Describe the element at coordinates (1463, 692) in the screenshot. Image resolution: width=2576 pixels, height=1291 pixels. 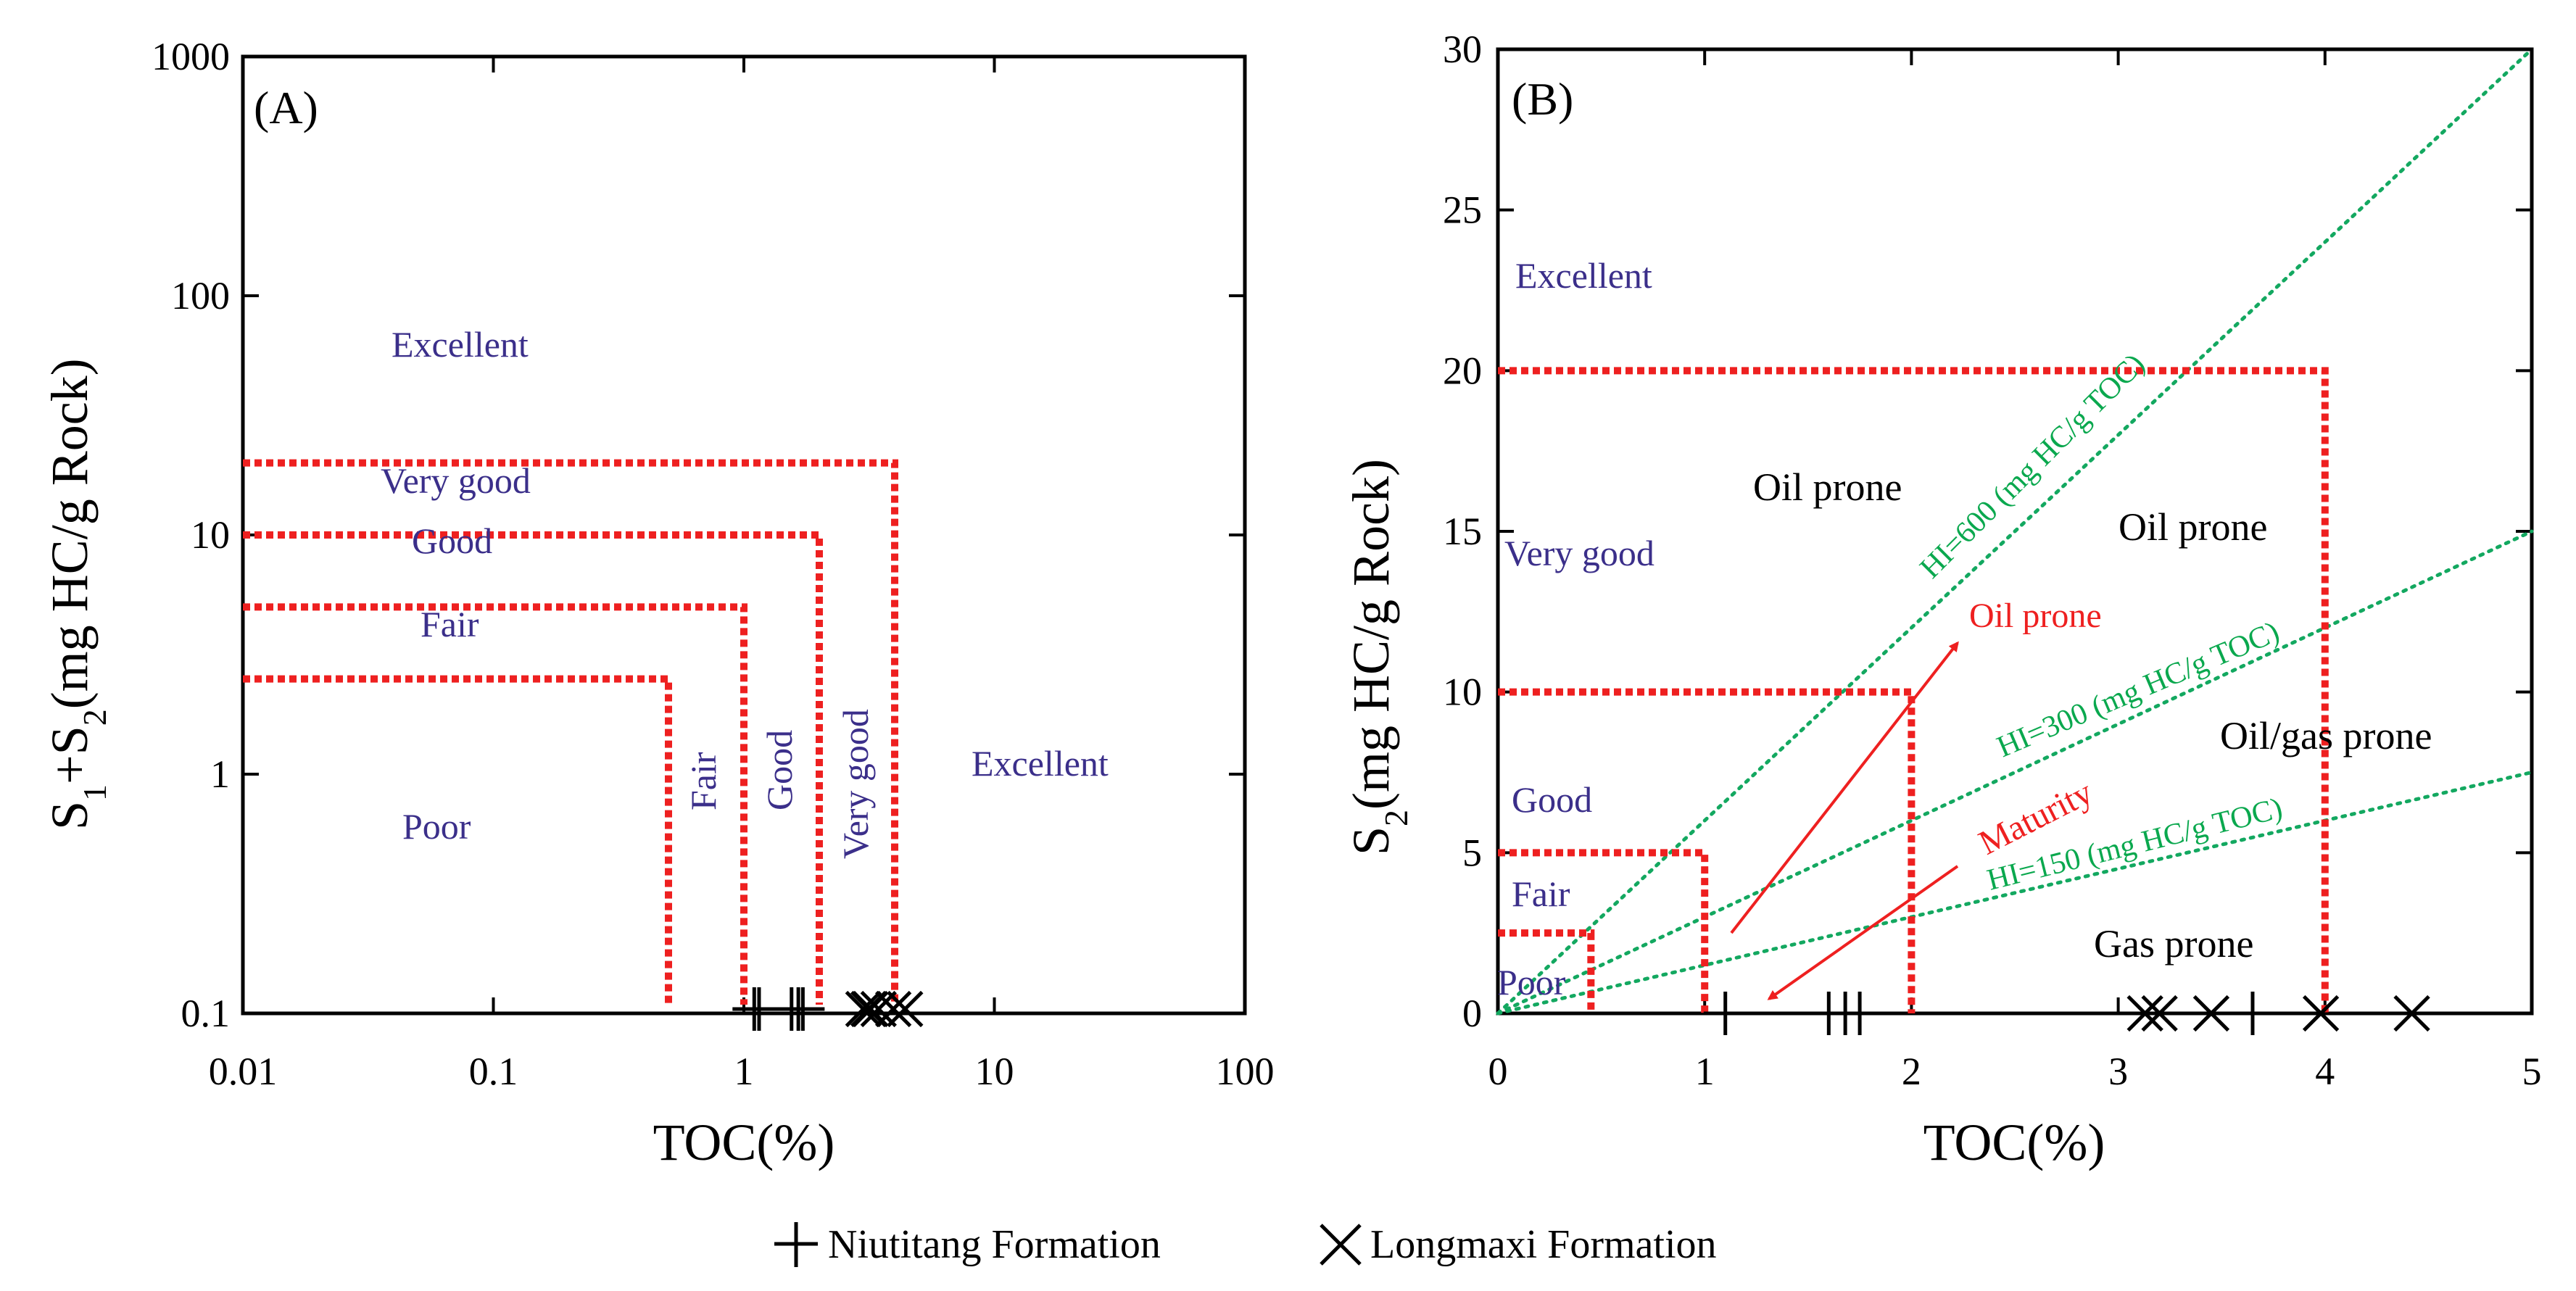
I see `panel-b-y-tick-label: 10` at that location.